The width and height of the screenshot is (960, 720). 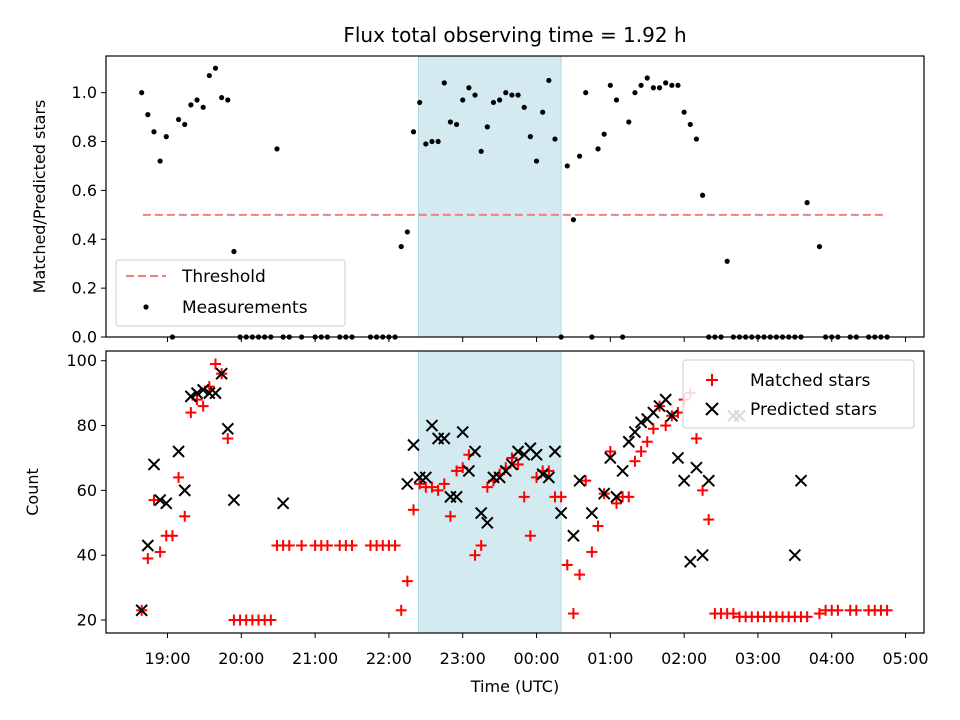 What do you see at coordinates (514, 35) in the screenshot?
I see `chart-title: Flux total observing time = 1.92 h` at bounding box center [514, 35].